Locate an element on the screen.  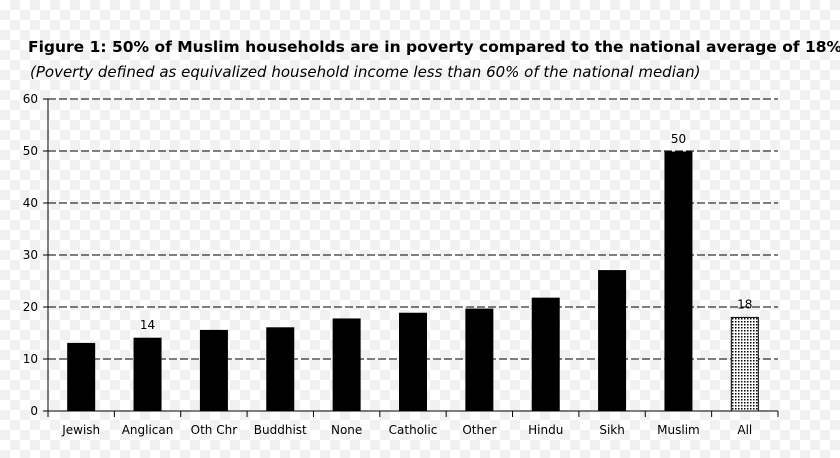
bar-jewish is located at coordinates (81, 377).